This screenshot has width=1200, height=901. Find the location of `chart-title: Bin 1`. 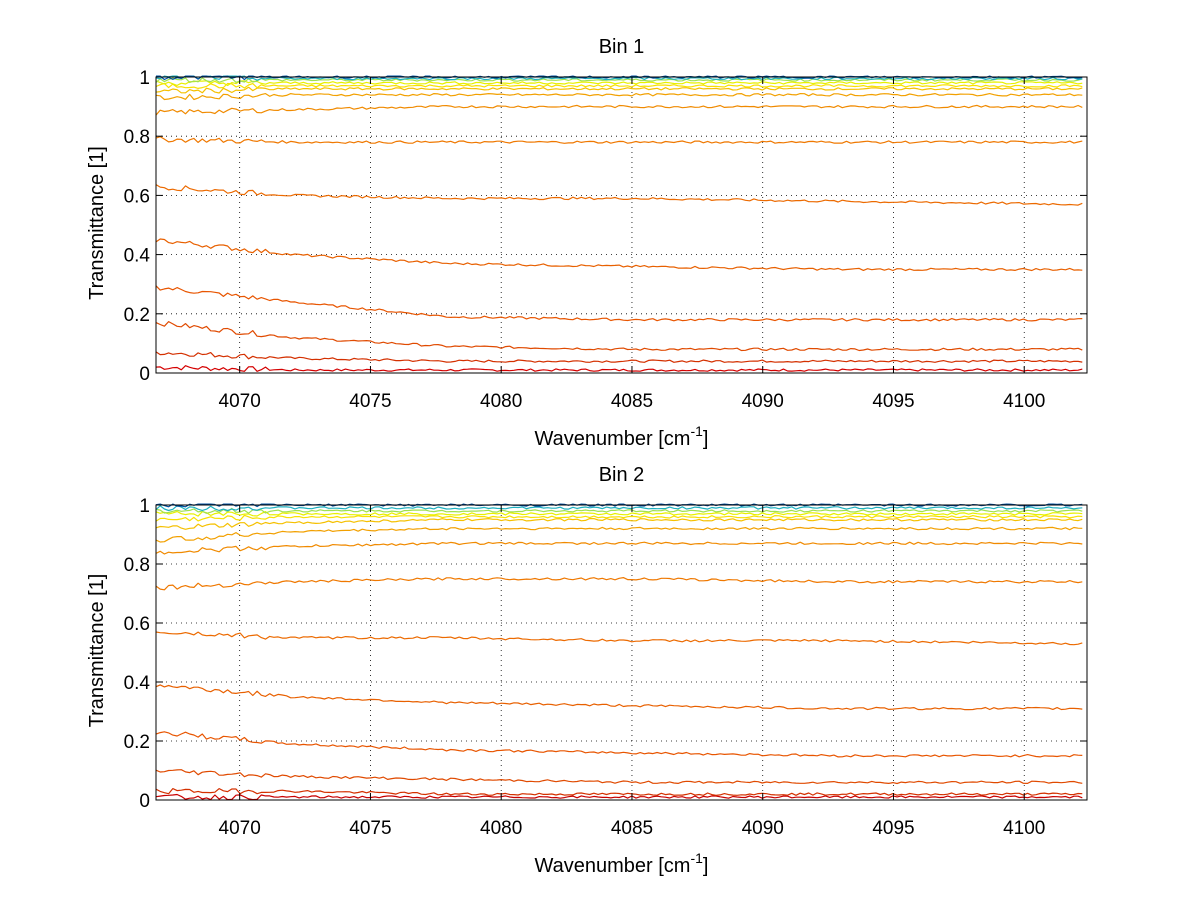

chart-title: Bin 1 is located at coordinates (622, 47).